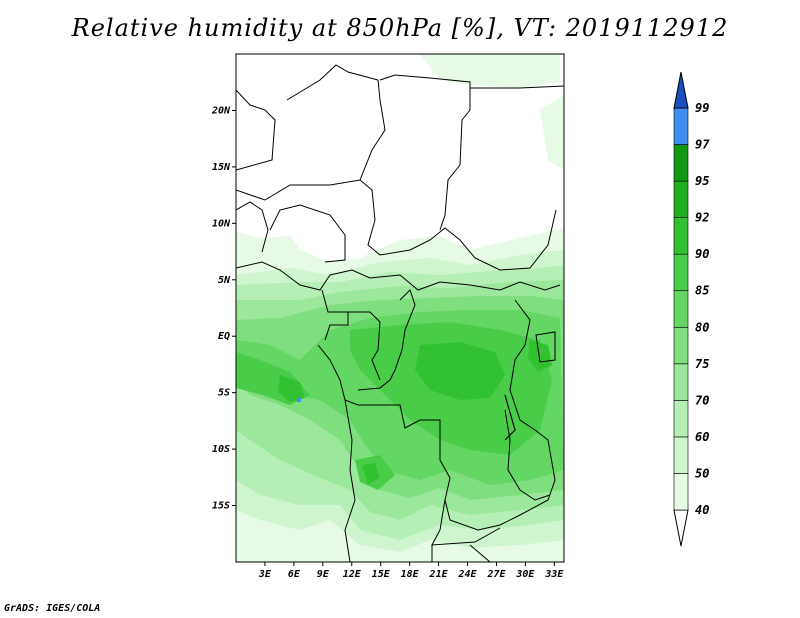 This screenshot has width=800, height=618. I want to click on lat-tick-label: 15N, so click(221, 167).